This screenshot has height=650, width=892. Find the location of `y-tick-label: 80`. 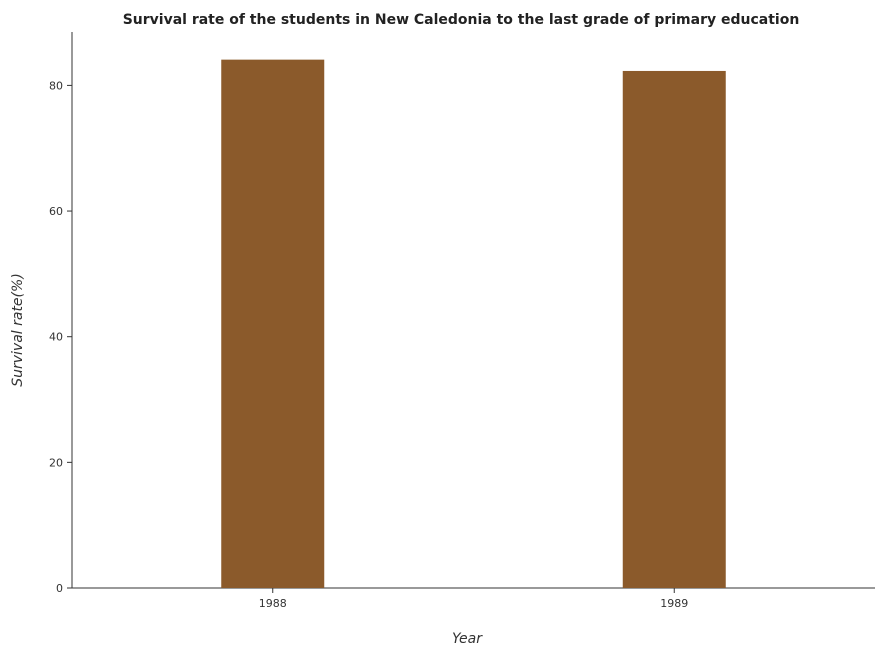

y-tick-label: 80 is located at coordinates (56, 85).